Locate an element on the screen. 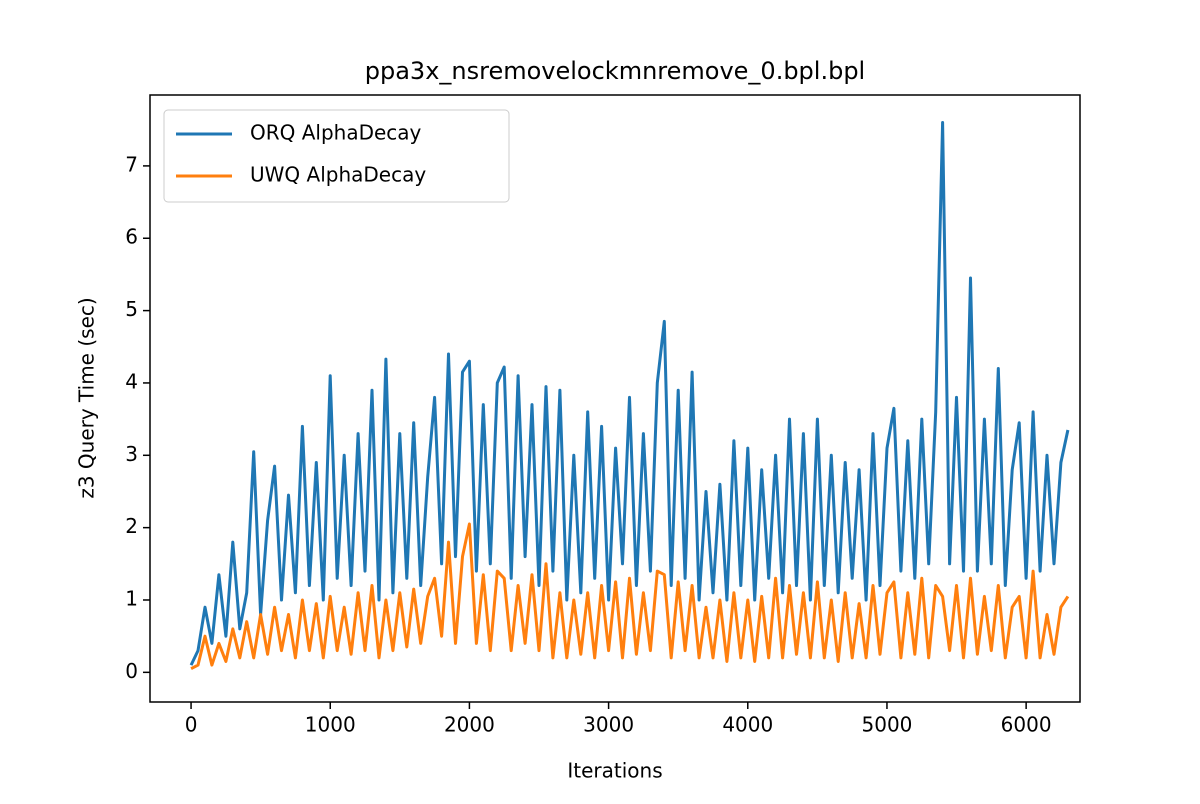  y-tick-label: 0 is located at coordinates (131, 671).